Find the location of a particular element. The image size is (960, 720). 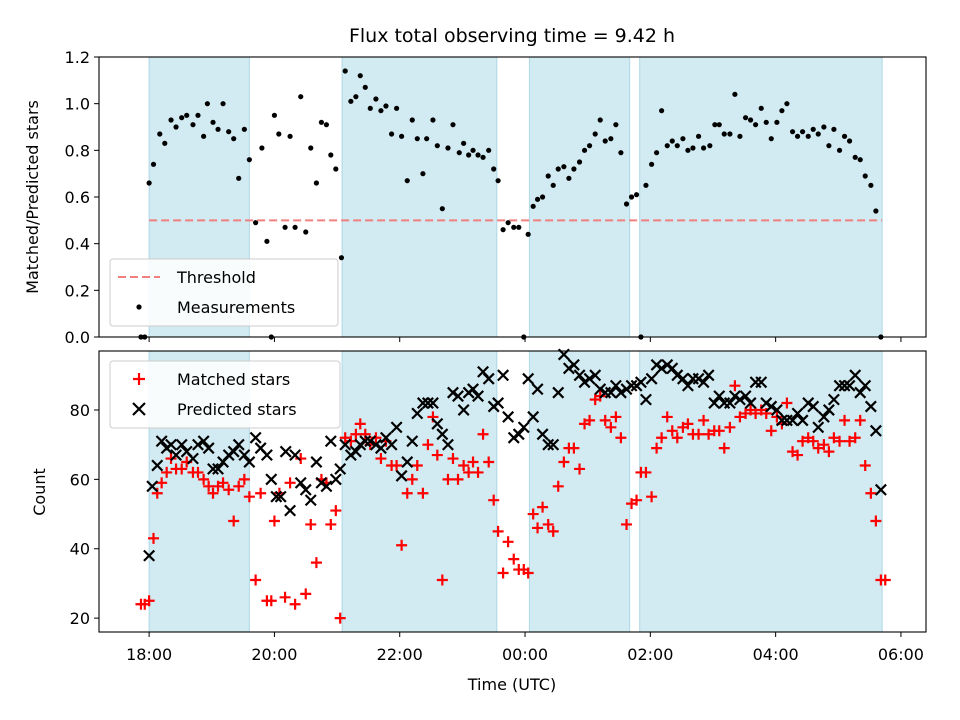

legend-matched-swatch is located at coordinates (139, 379).